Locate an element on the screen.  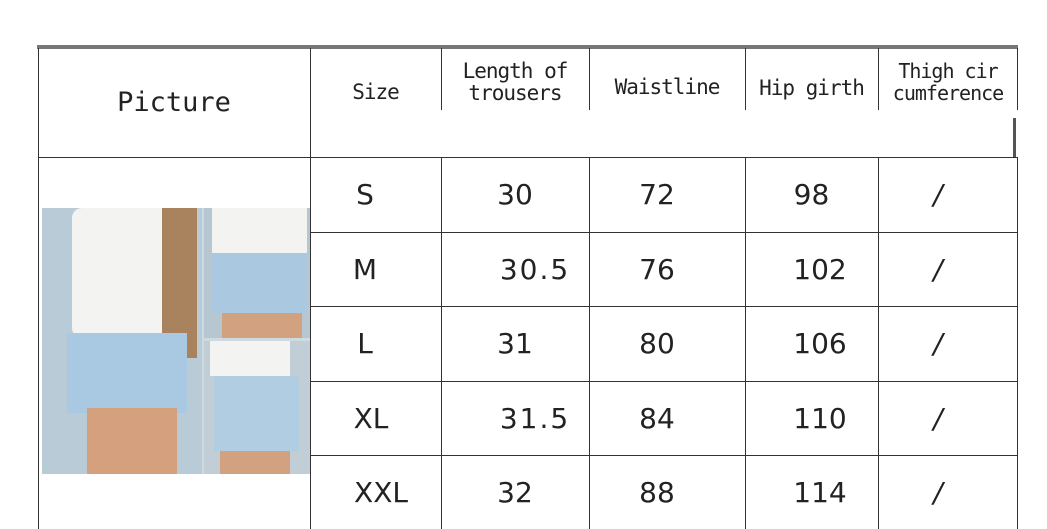
size-cell: M is located at coordinates (365, 269).